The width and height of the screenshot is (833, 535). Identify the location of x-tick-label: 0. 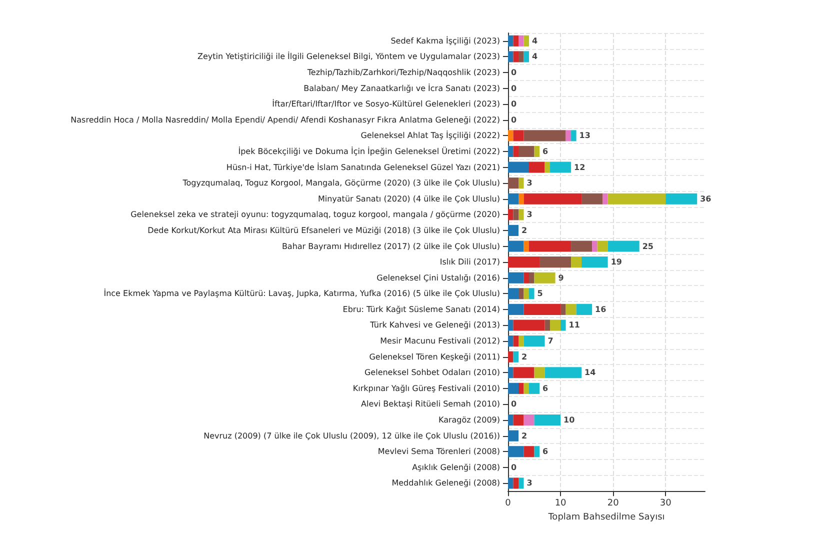
(508, 503).